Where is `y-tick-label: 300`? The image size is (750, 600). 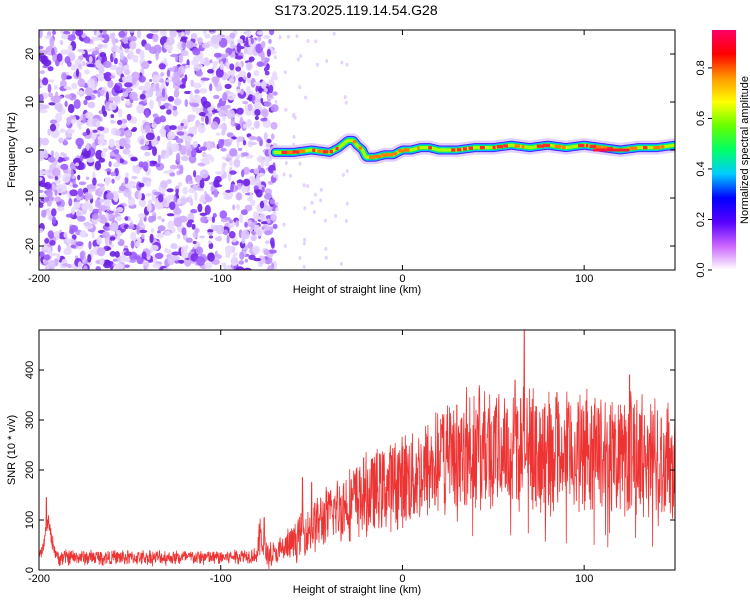 y-tick-label: 300 is located at coordinates (30, 420).